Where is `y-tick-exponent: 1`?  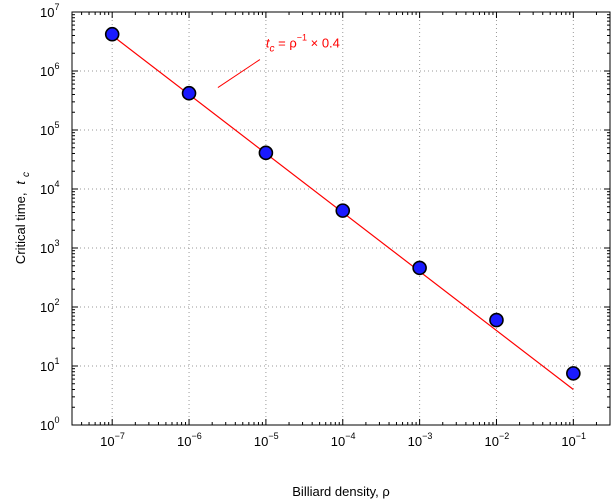 y-tick-exponent: 1 is located at coordinates (56, 361).